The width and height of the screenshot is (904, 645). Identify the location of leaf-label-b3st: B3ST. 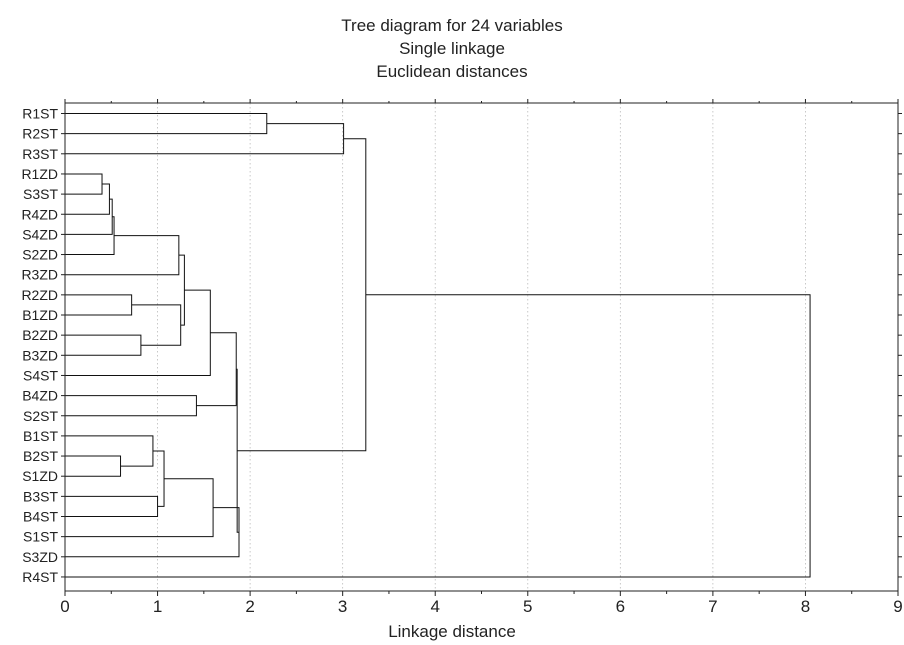
(40, 496).